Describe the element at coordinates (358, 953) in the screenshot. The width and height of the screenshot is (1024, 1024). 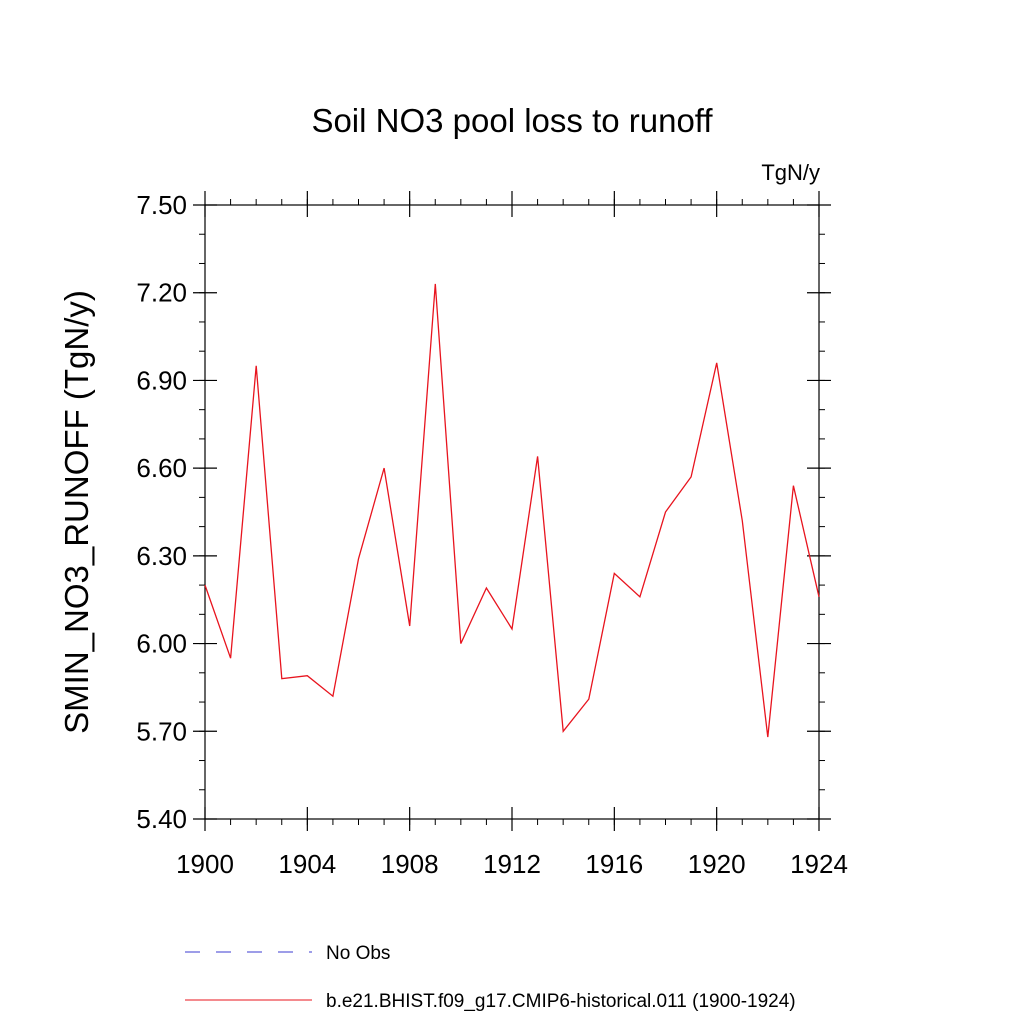
I see `legend-label-0: No Obs` at that location.